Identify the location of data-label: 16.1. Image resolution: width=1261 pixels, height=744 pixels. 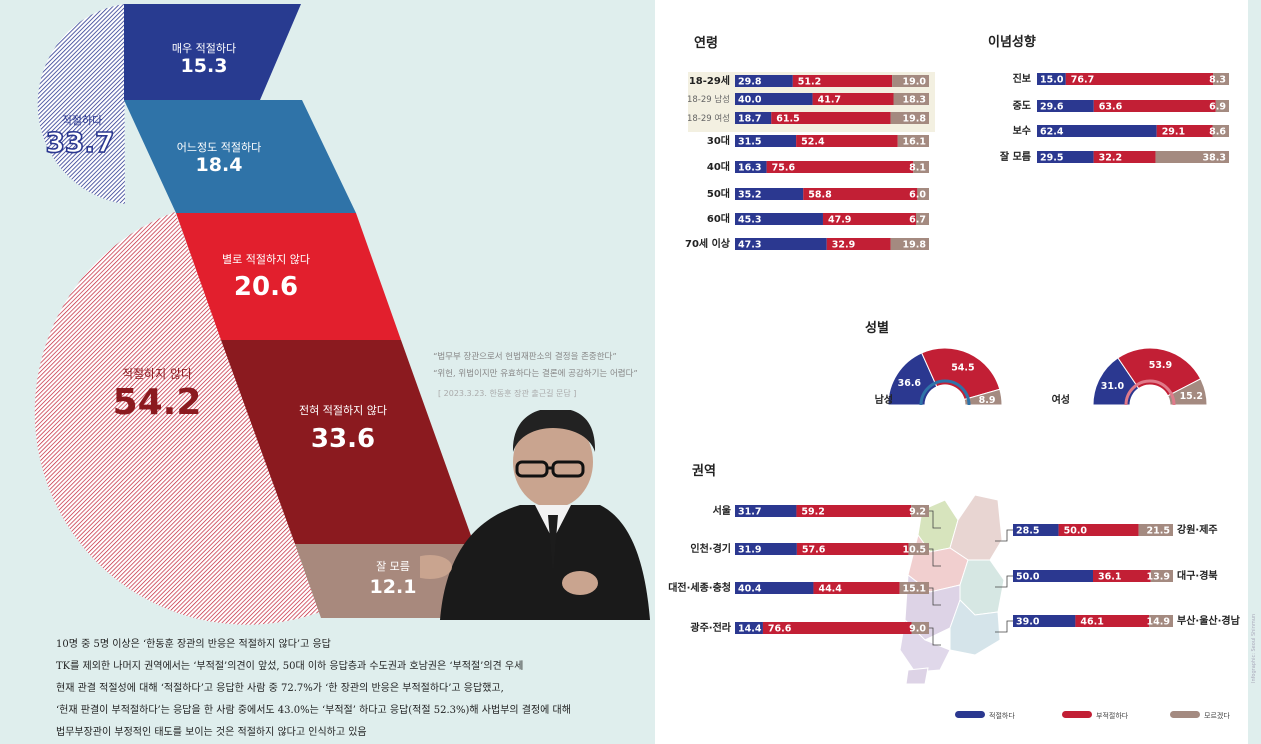
(914, 142).